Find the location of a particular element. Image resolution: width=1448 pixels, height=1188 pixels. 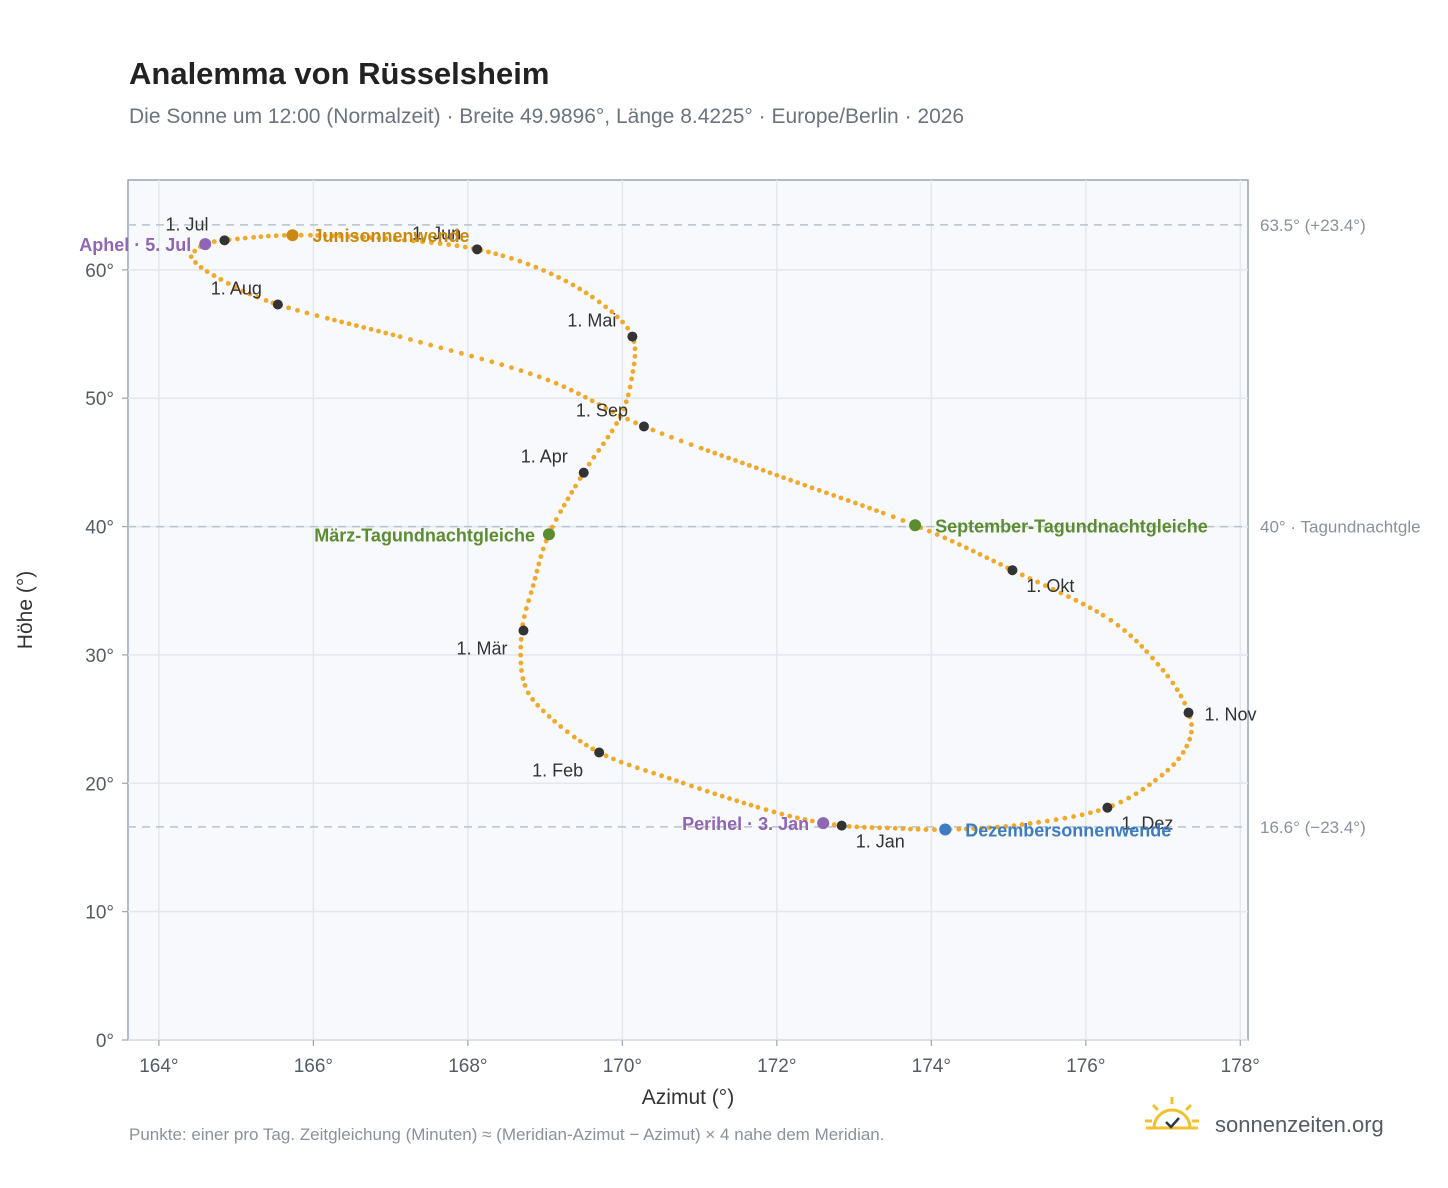

brand-name: sonnenzeiten.org is located at coordinates (1299, 1124).